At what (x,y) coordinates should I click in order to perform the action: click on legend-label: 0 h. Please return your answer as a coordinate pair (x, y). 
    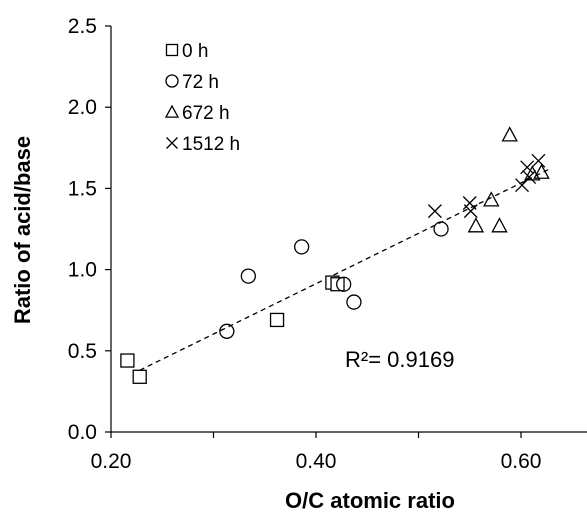
    Looking at the image, I should click on (195, 51).